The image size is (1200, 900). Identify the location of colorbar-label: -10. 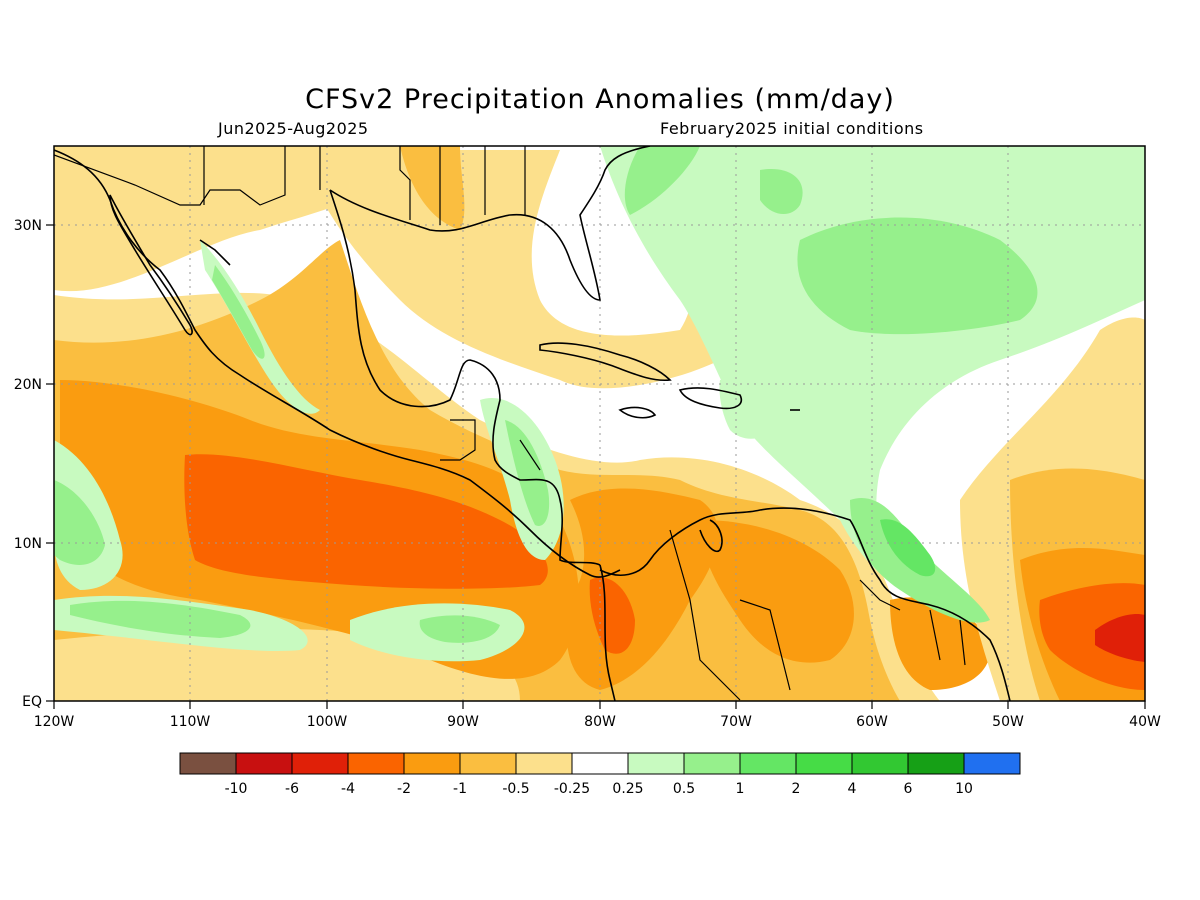
(236, 789).